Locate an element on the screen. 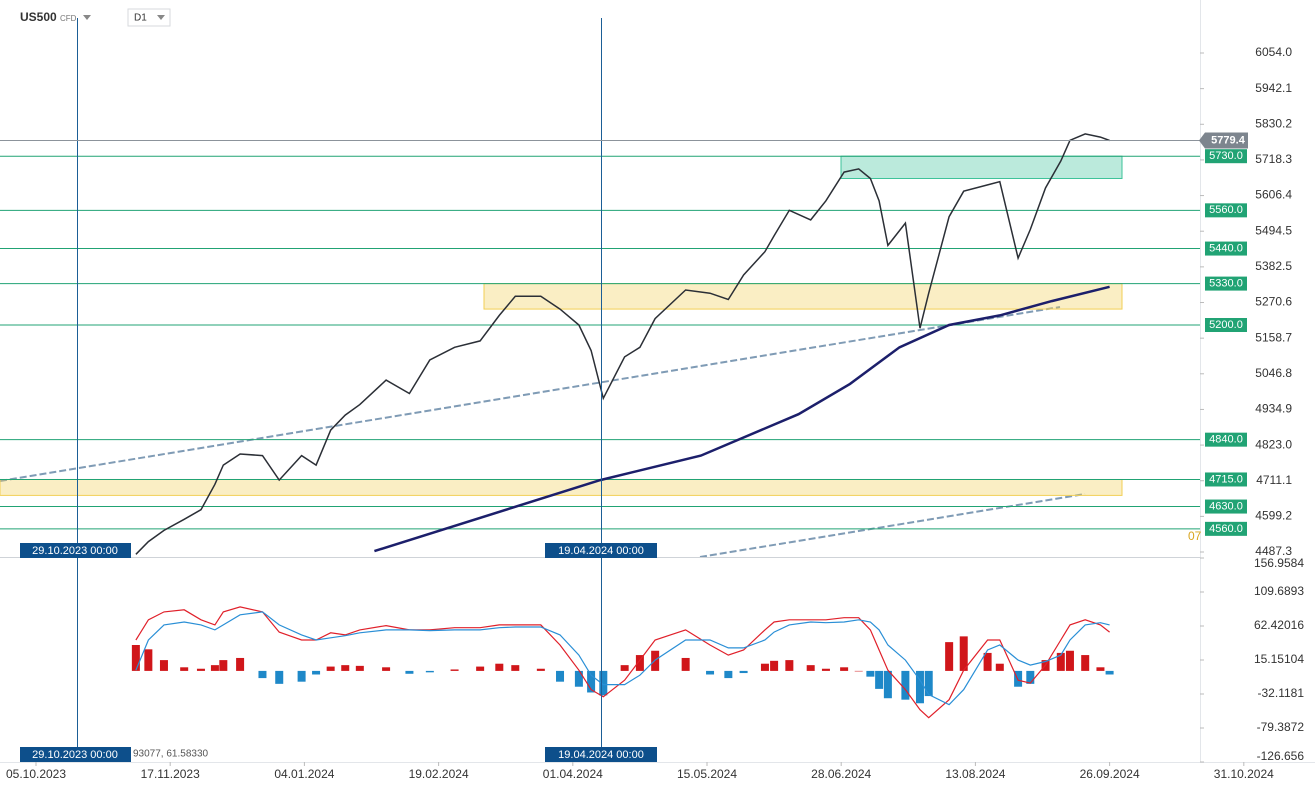 This screenshot has height=787, width=1315. y-tick-label: 5830.2 is located at coordinates (1273, 123).